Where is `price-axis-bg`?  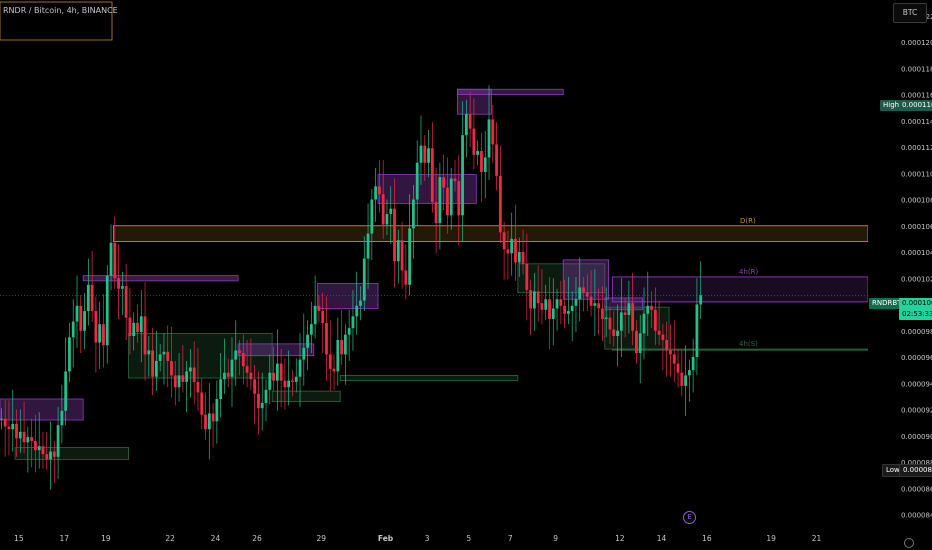 price-axis-bg is located at coordinates (900, 275).